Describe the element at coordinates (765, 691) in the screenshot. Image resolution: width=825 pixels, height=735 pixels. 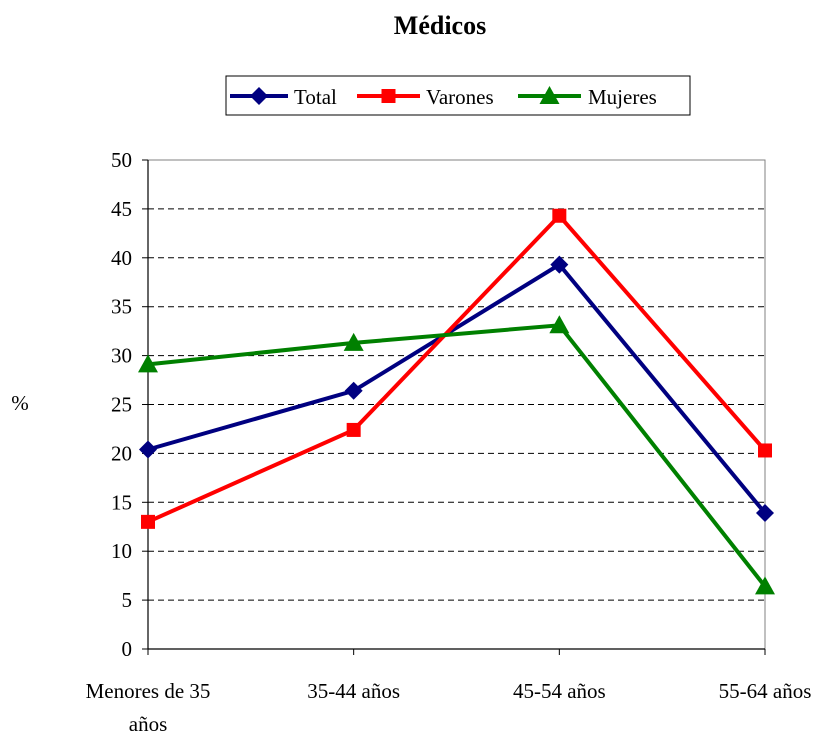
I see `x-tick-label: 55-64 años` at that location.